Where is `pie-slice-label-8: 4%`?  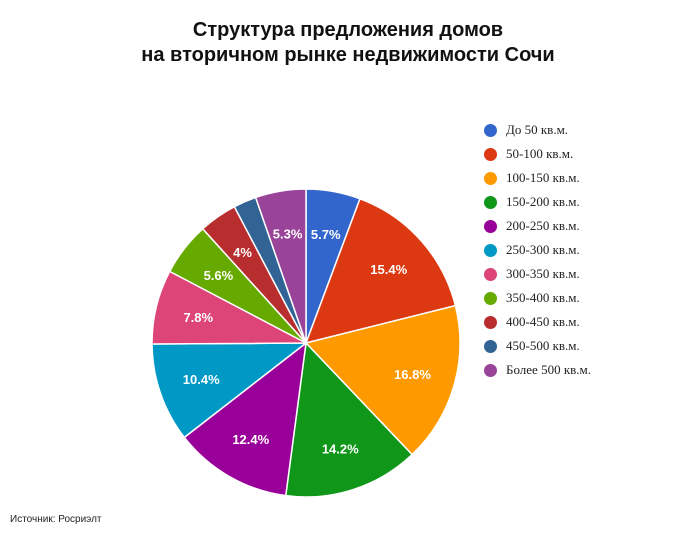 pie-slice-label-8: 4% is located at coordinates (242, 252).